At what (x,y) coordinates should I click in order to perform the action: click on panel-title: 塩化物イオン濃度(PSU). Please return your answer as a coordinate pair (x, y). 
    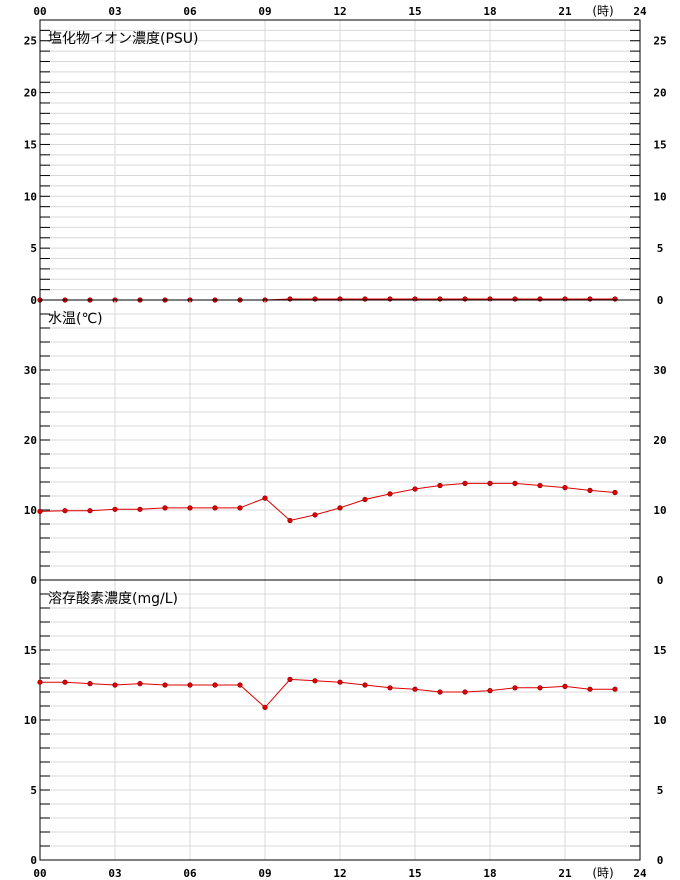
    Looking at the image, I should click on (123, 39).